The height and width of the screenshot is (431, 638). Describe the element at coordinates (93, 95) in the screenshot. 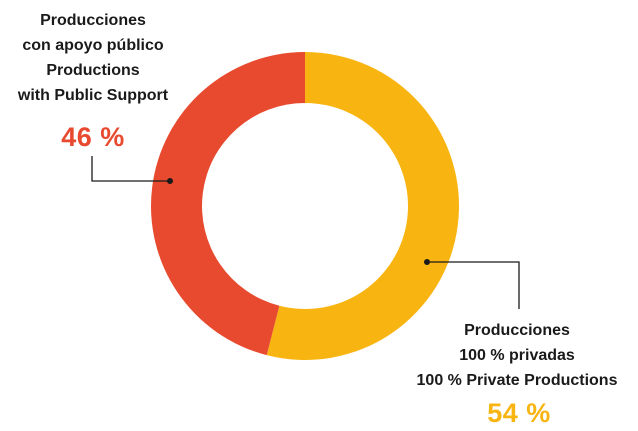

I see `label-public-line-4: with Public Support` at that location.